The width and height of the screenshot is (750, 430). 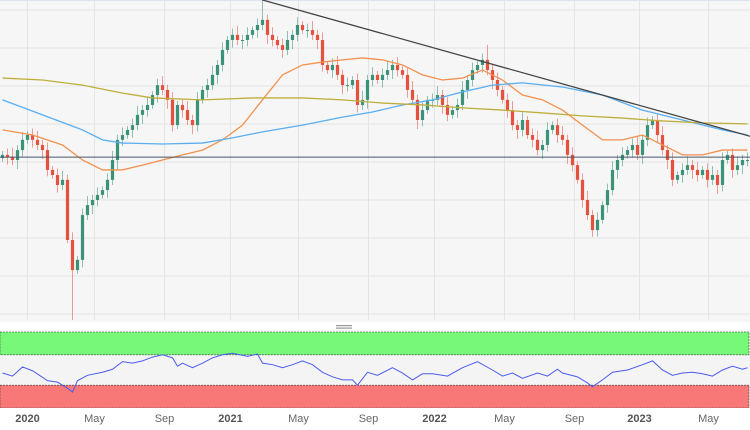 I want to click on axis-background, so click(x=375, y=419).